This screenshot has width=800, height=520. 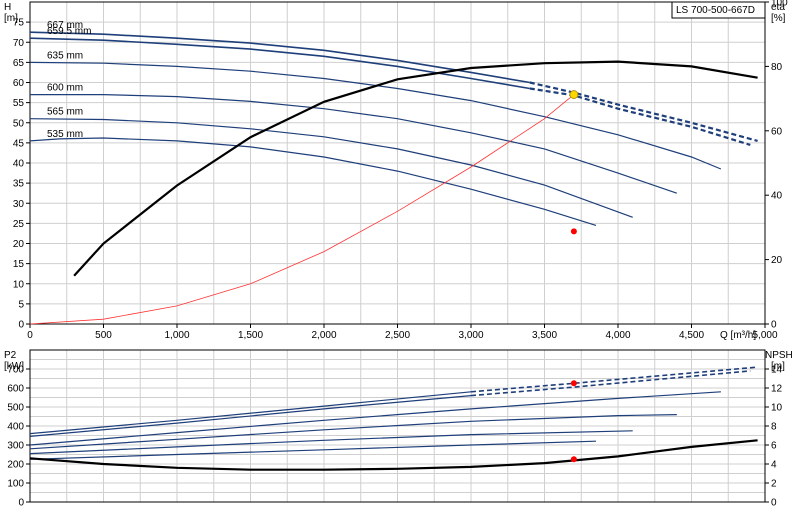 I want to click on x-axis-label: Q [m³/h], so click(x=738, y=335).